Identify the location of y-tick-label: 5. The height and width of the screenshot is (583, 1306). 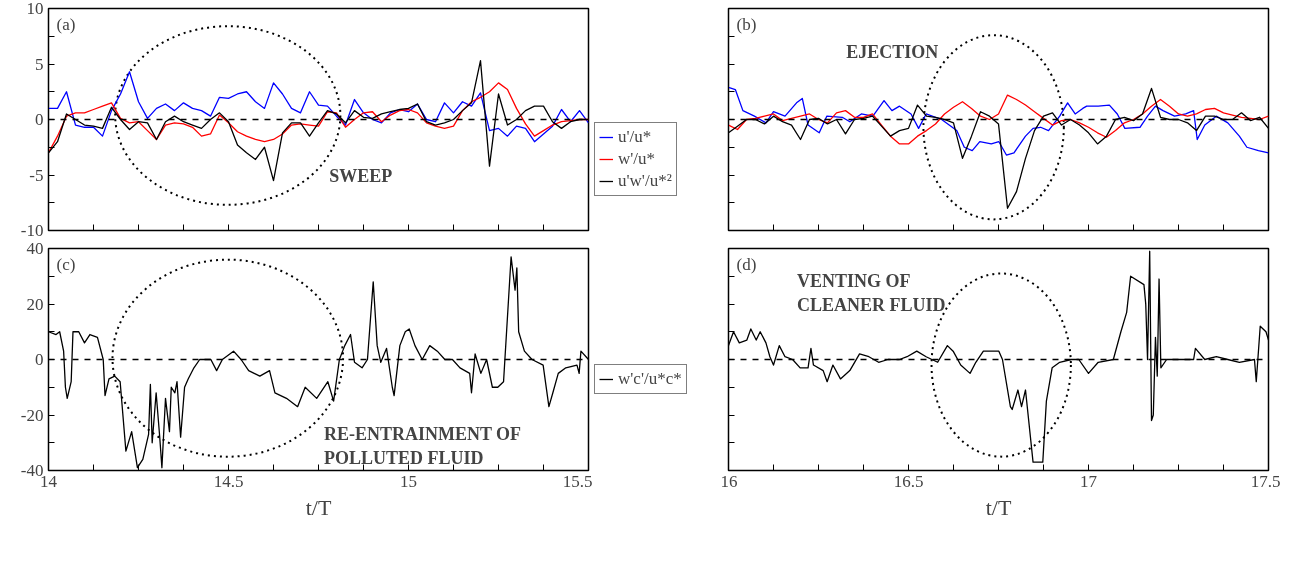
(39, 64).